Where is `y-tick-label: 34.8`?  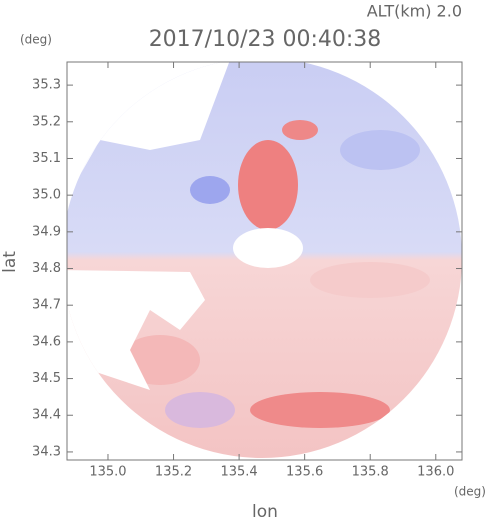
y-tick-label: 34.8 is located at coordinates (46, 268).